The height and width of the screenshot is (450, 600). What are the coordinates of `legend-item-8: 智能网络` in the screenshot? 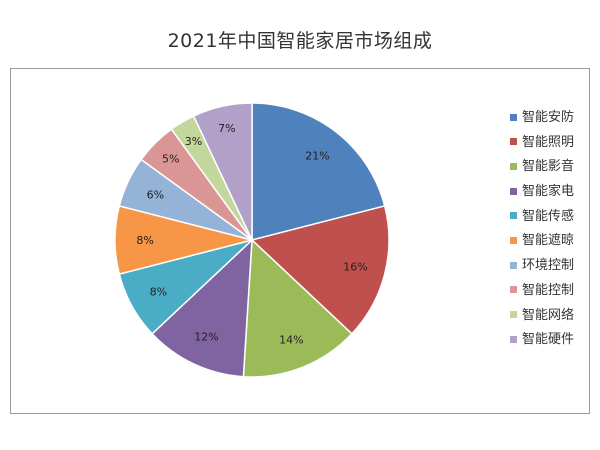 It's located at (553, 318).